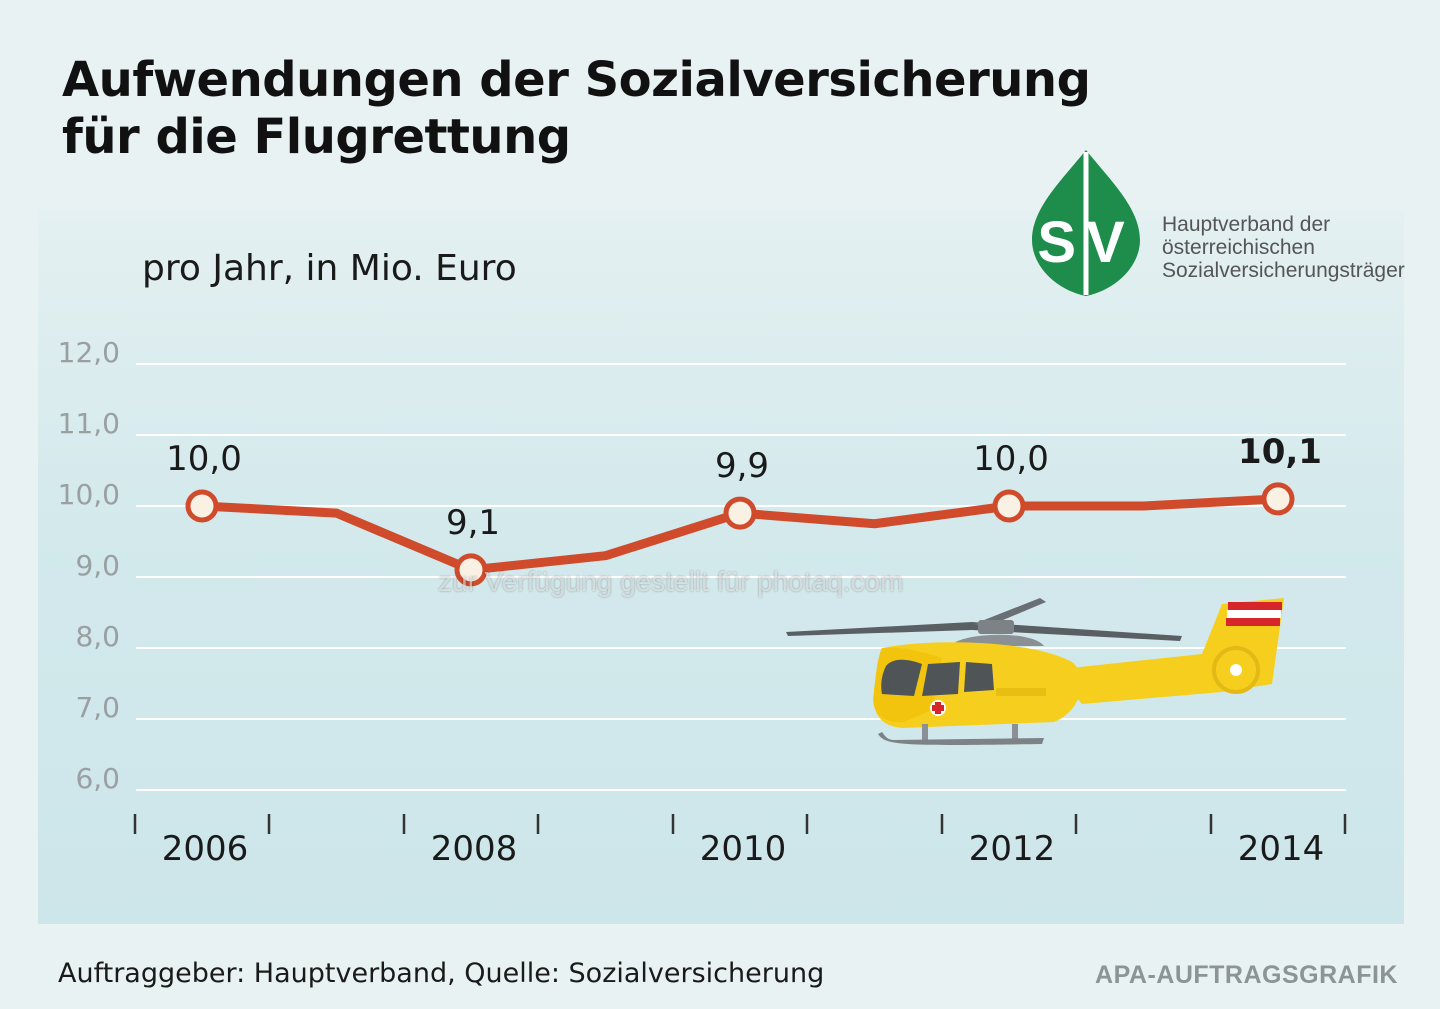 The width and height of the screenshot is (1440, 1009). I want to click on data-value-label: 9,9, so click(742, 466).